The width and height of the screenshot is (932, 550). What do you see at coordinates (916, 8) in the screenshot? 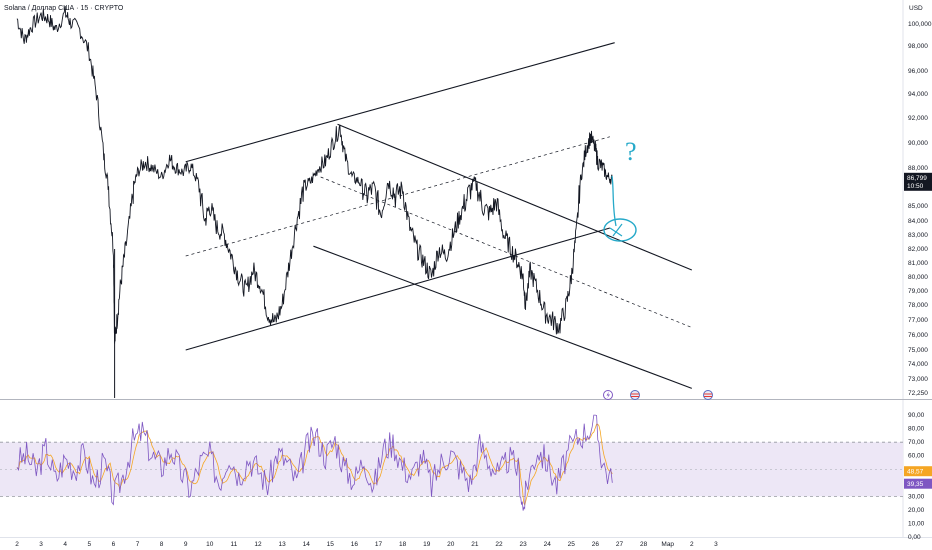
I see `currency-label: USD` at bounding box center [916, 8].